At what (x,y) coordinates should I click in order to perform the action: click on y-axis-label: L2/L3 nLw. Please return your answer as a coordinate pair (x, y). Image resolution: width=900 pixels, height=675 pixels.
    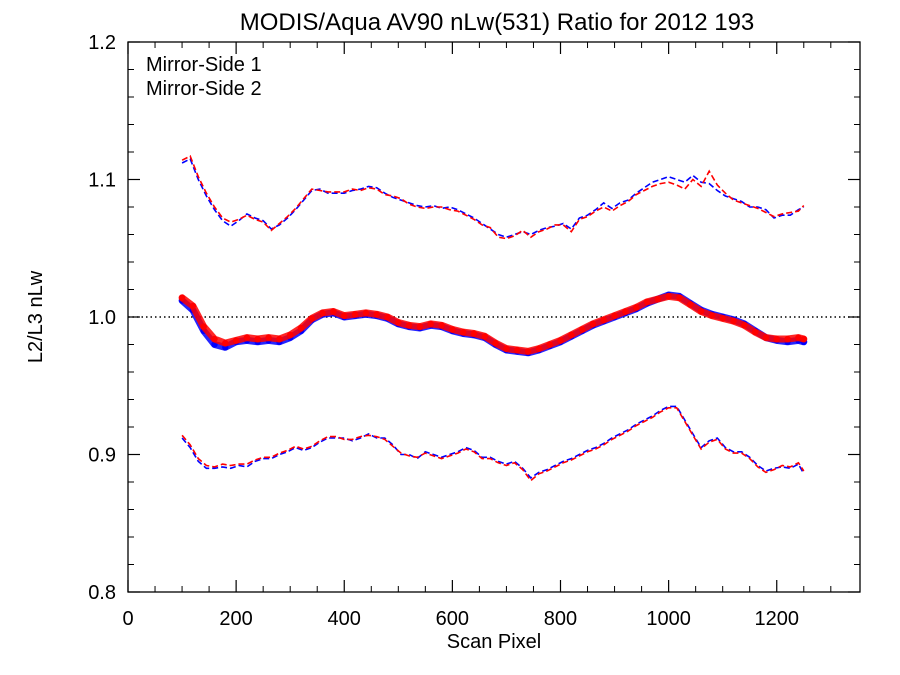
    Looking at the image, I should click on (36, 316).